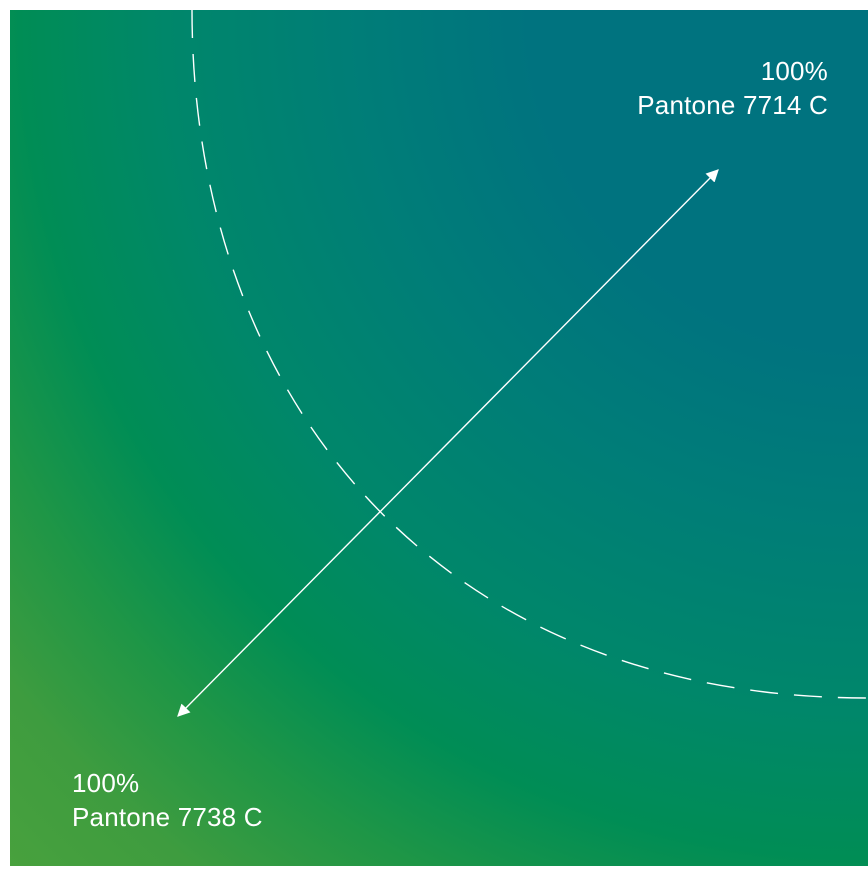 The height and width of the screenshot is (874, 868). Describe the element at coordinates (732, 105) in the screenshot. I see `top-pantone-name: Pantone 7714 C` at that location.